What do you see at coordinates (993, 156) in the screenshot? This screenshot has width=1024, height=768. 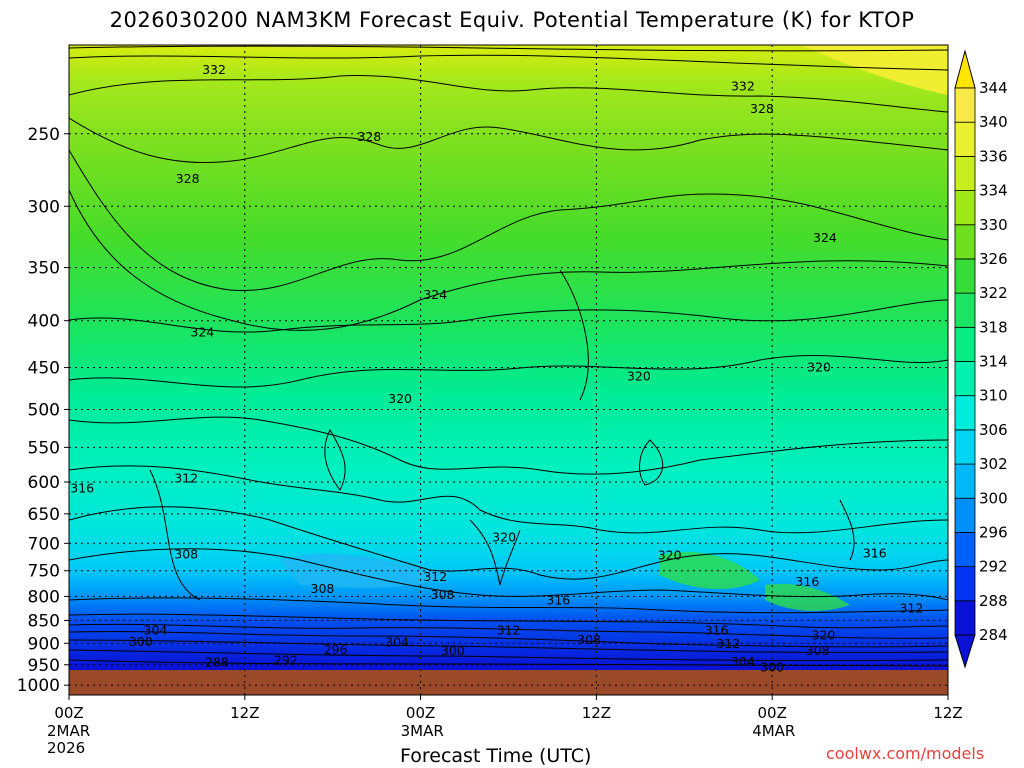 I see `colorbar-label: 336` at bounding box center [993, 156].